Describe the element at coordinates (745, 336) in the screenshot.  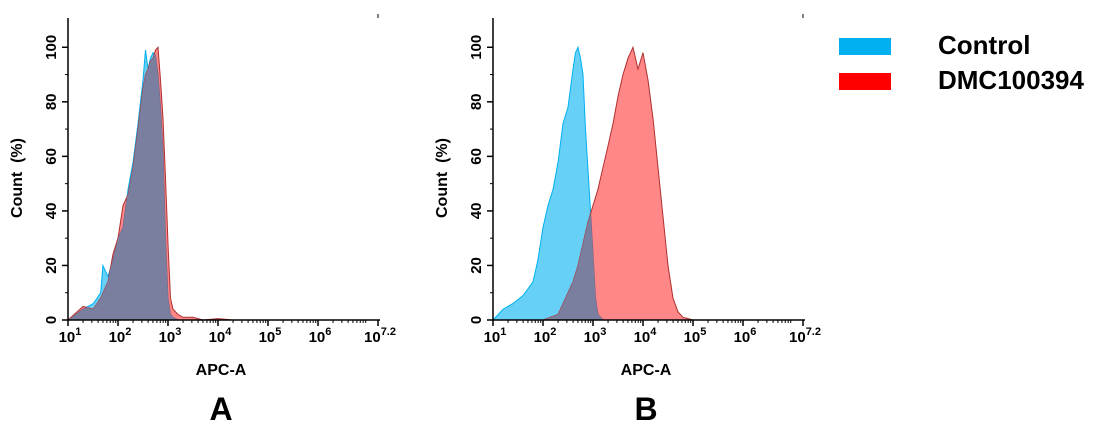
I see `x-tick-label-b-5: 10⁶` at that location.